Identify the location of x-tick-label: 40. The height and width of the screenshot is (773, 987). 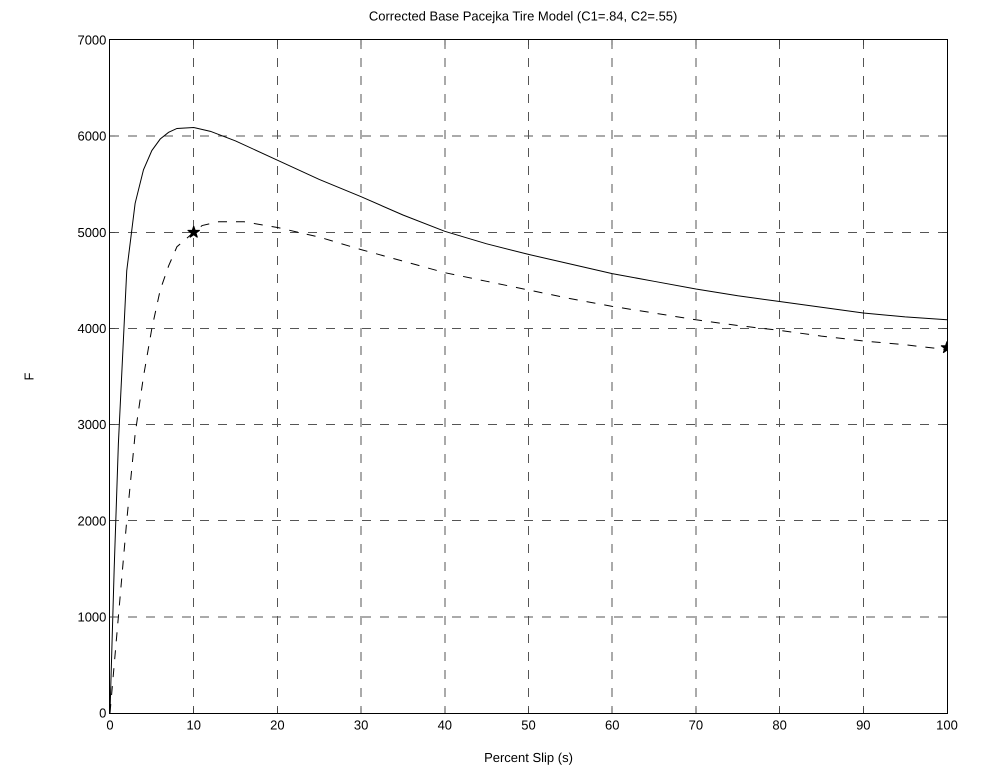
(445, 725).